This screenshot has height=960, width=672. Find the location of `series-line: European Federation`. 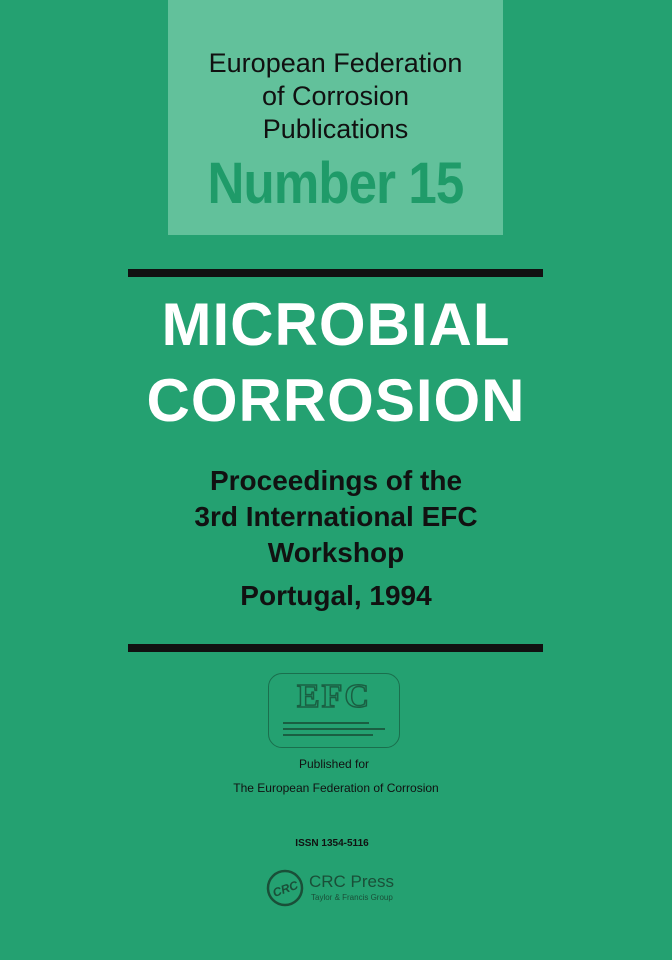

series-line: European Federation is located at coordinates (335, 63).